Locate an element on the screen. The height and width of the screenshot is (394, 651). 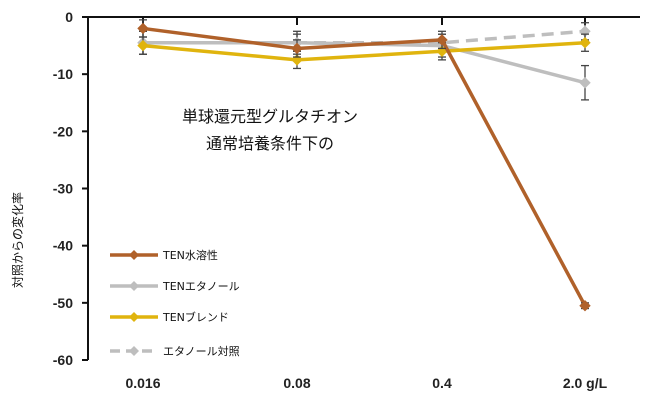
y-axis-label: 対照からの変化率 is located at coordinates (17, 240).